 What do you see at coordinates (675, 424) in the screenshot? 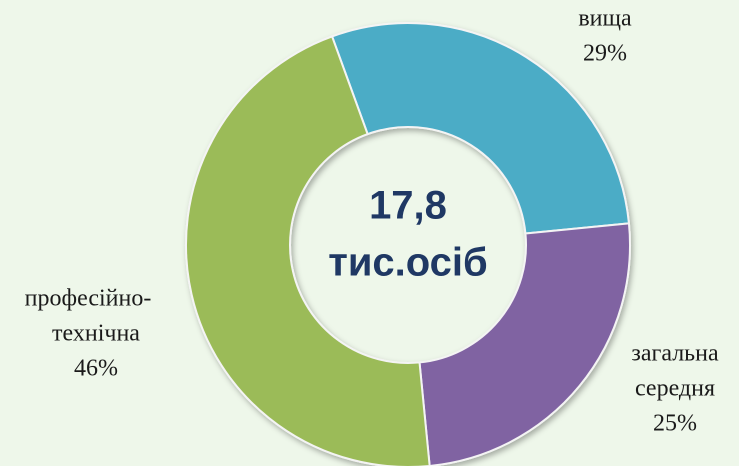
I see `value-label: 25%` at bounding box center [675, 424].